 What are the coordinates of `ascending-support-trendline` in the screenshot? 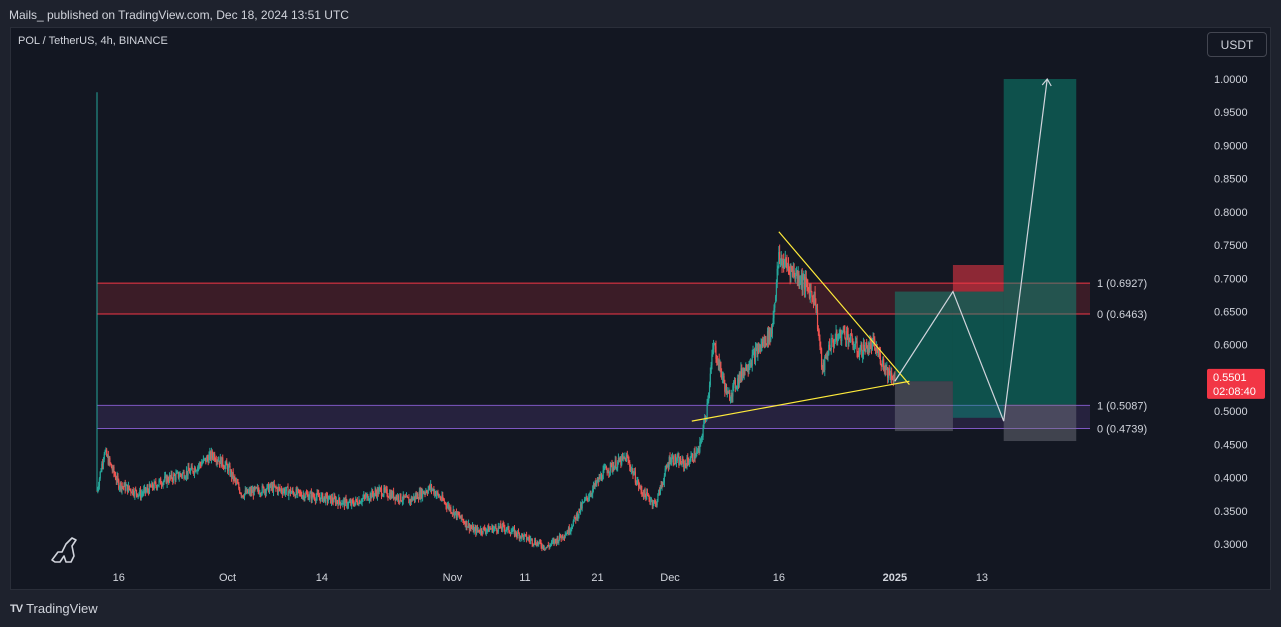 It's located at (800, 401).